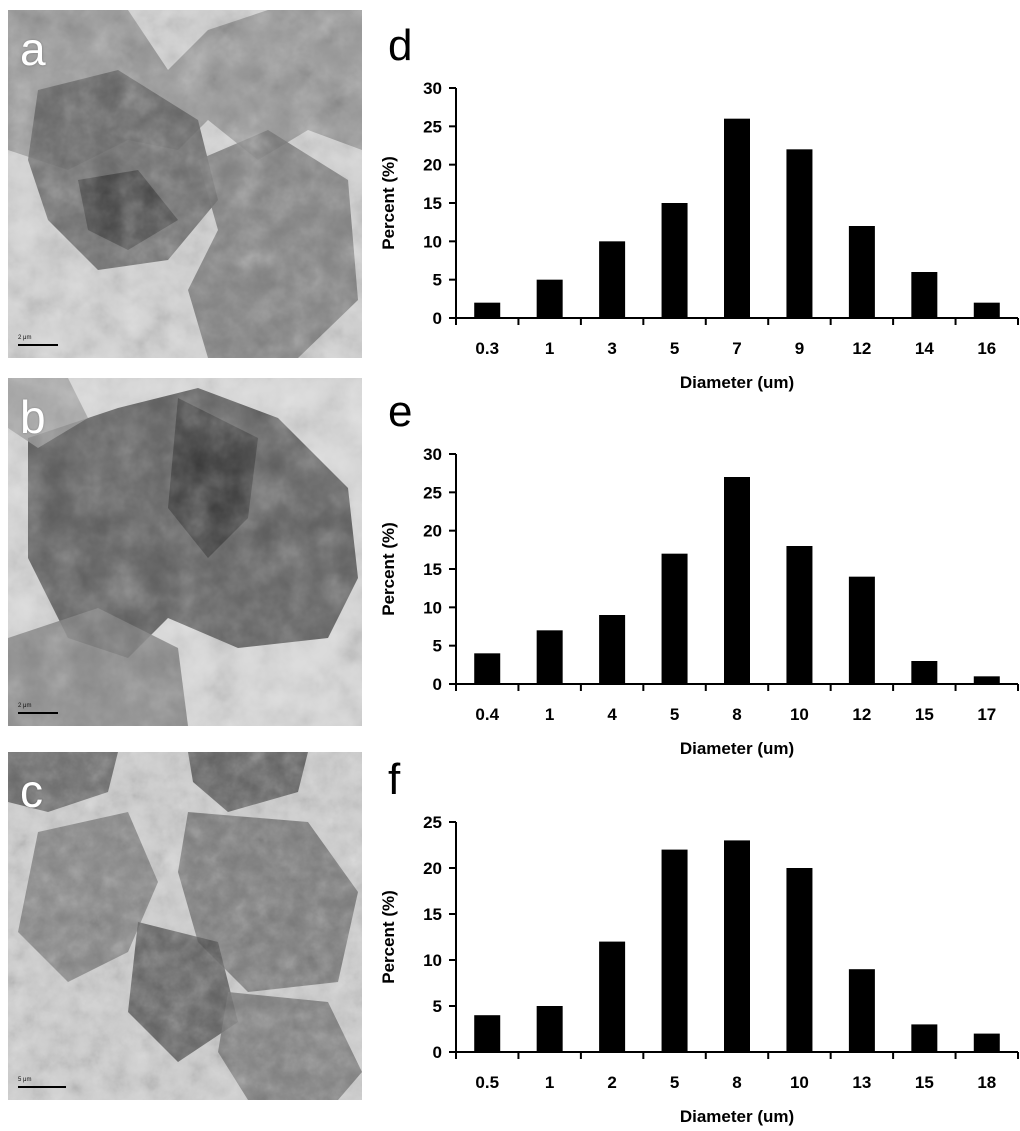 Image resolution: width=1020 pixels, height=1131 pixels. I want to click on micrograph-letter: c, so click(31, 791).